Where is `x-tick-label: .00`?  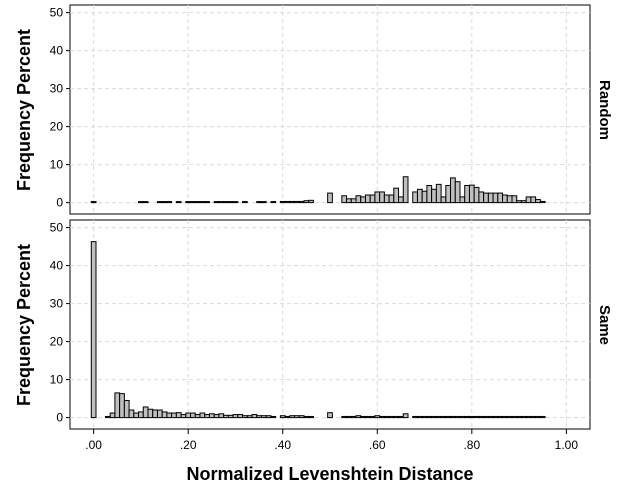
x-tick-label: .00 is located at coordinates (93, 445).